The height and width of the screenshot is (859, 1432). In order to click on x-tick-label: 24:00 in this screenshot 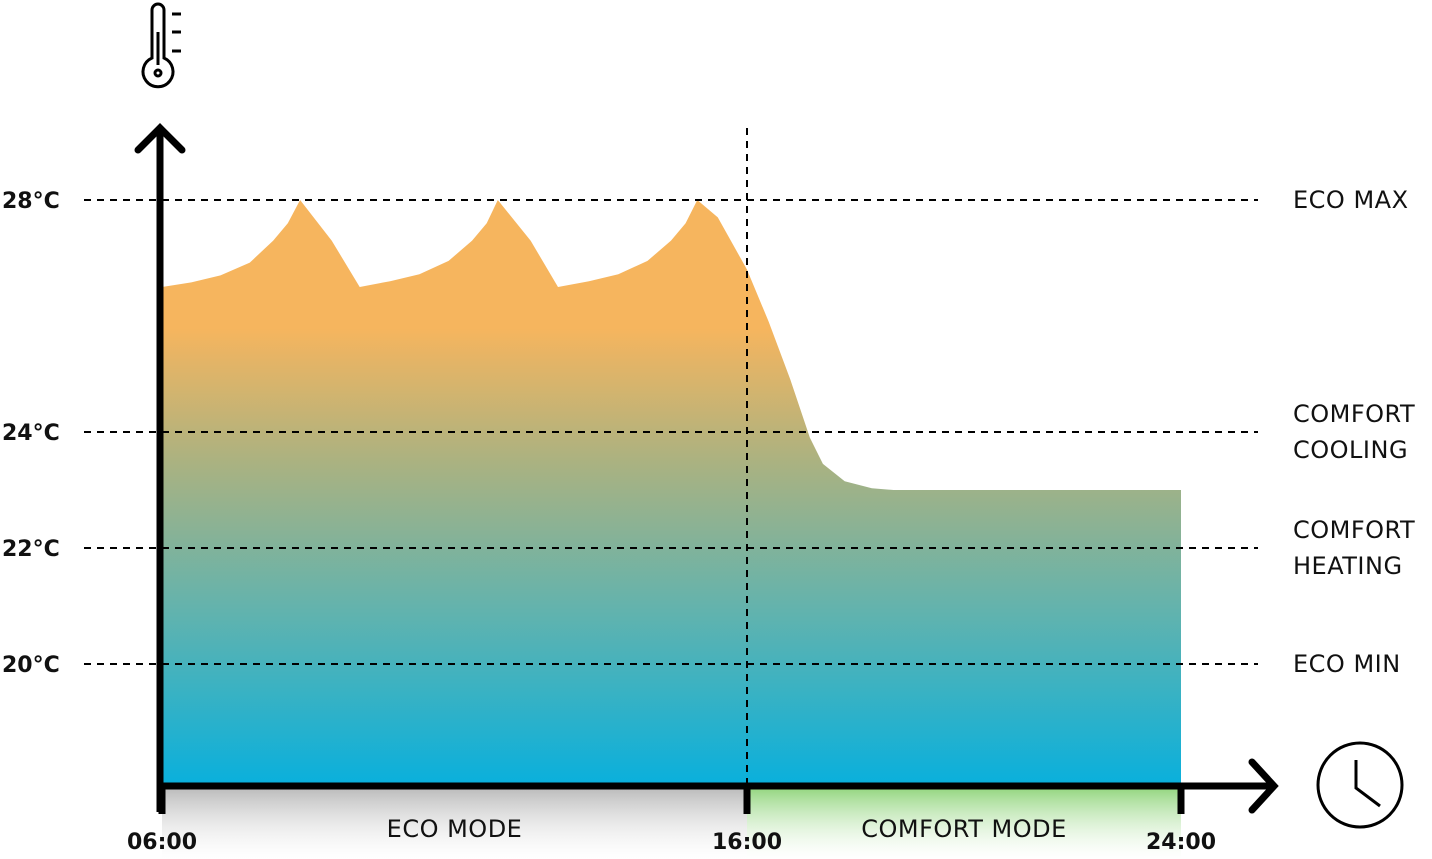, I will do `click(1181, 842)`.